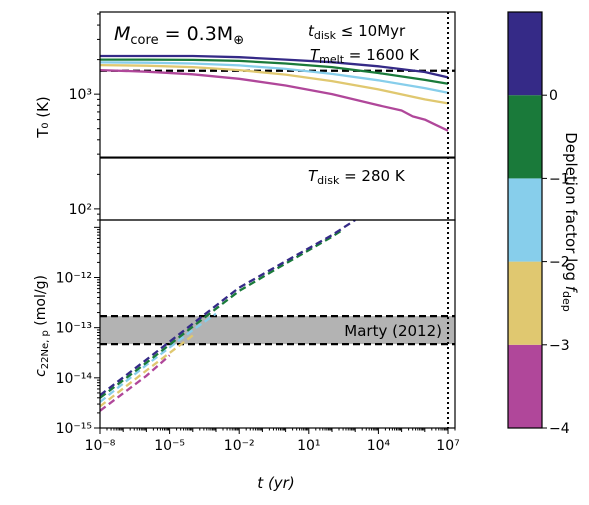  What do you see at coordinates (553, 96) in the screenshot?
I see `colorbar-tick-label: 0` at bounding box center [553, 96].